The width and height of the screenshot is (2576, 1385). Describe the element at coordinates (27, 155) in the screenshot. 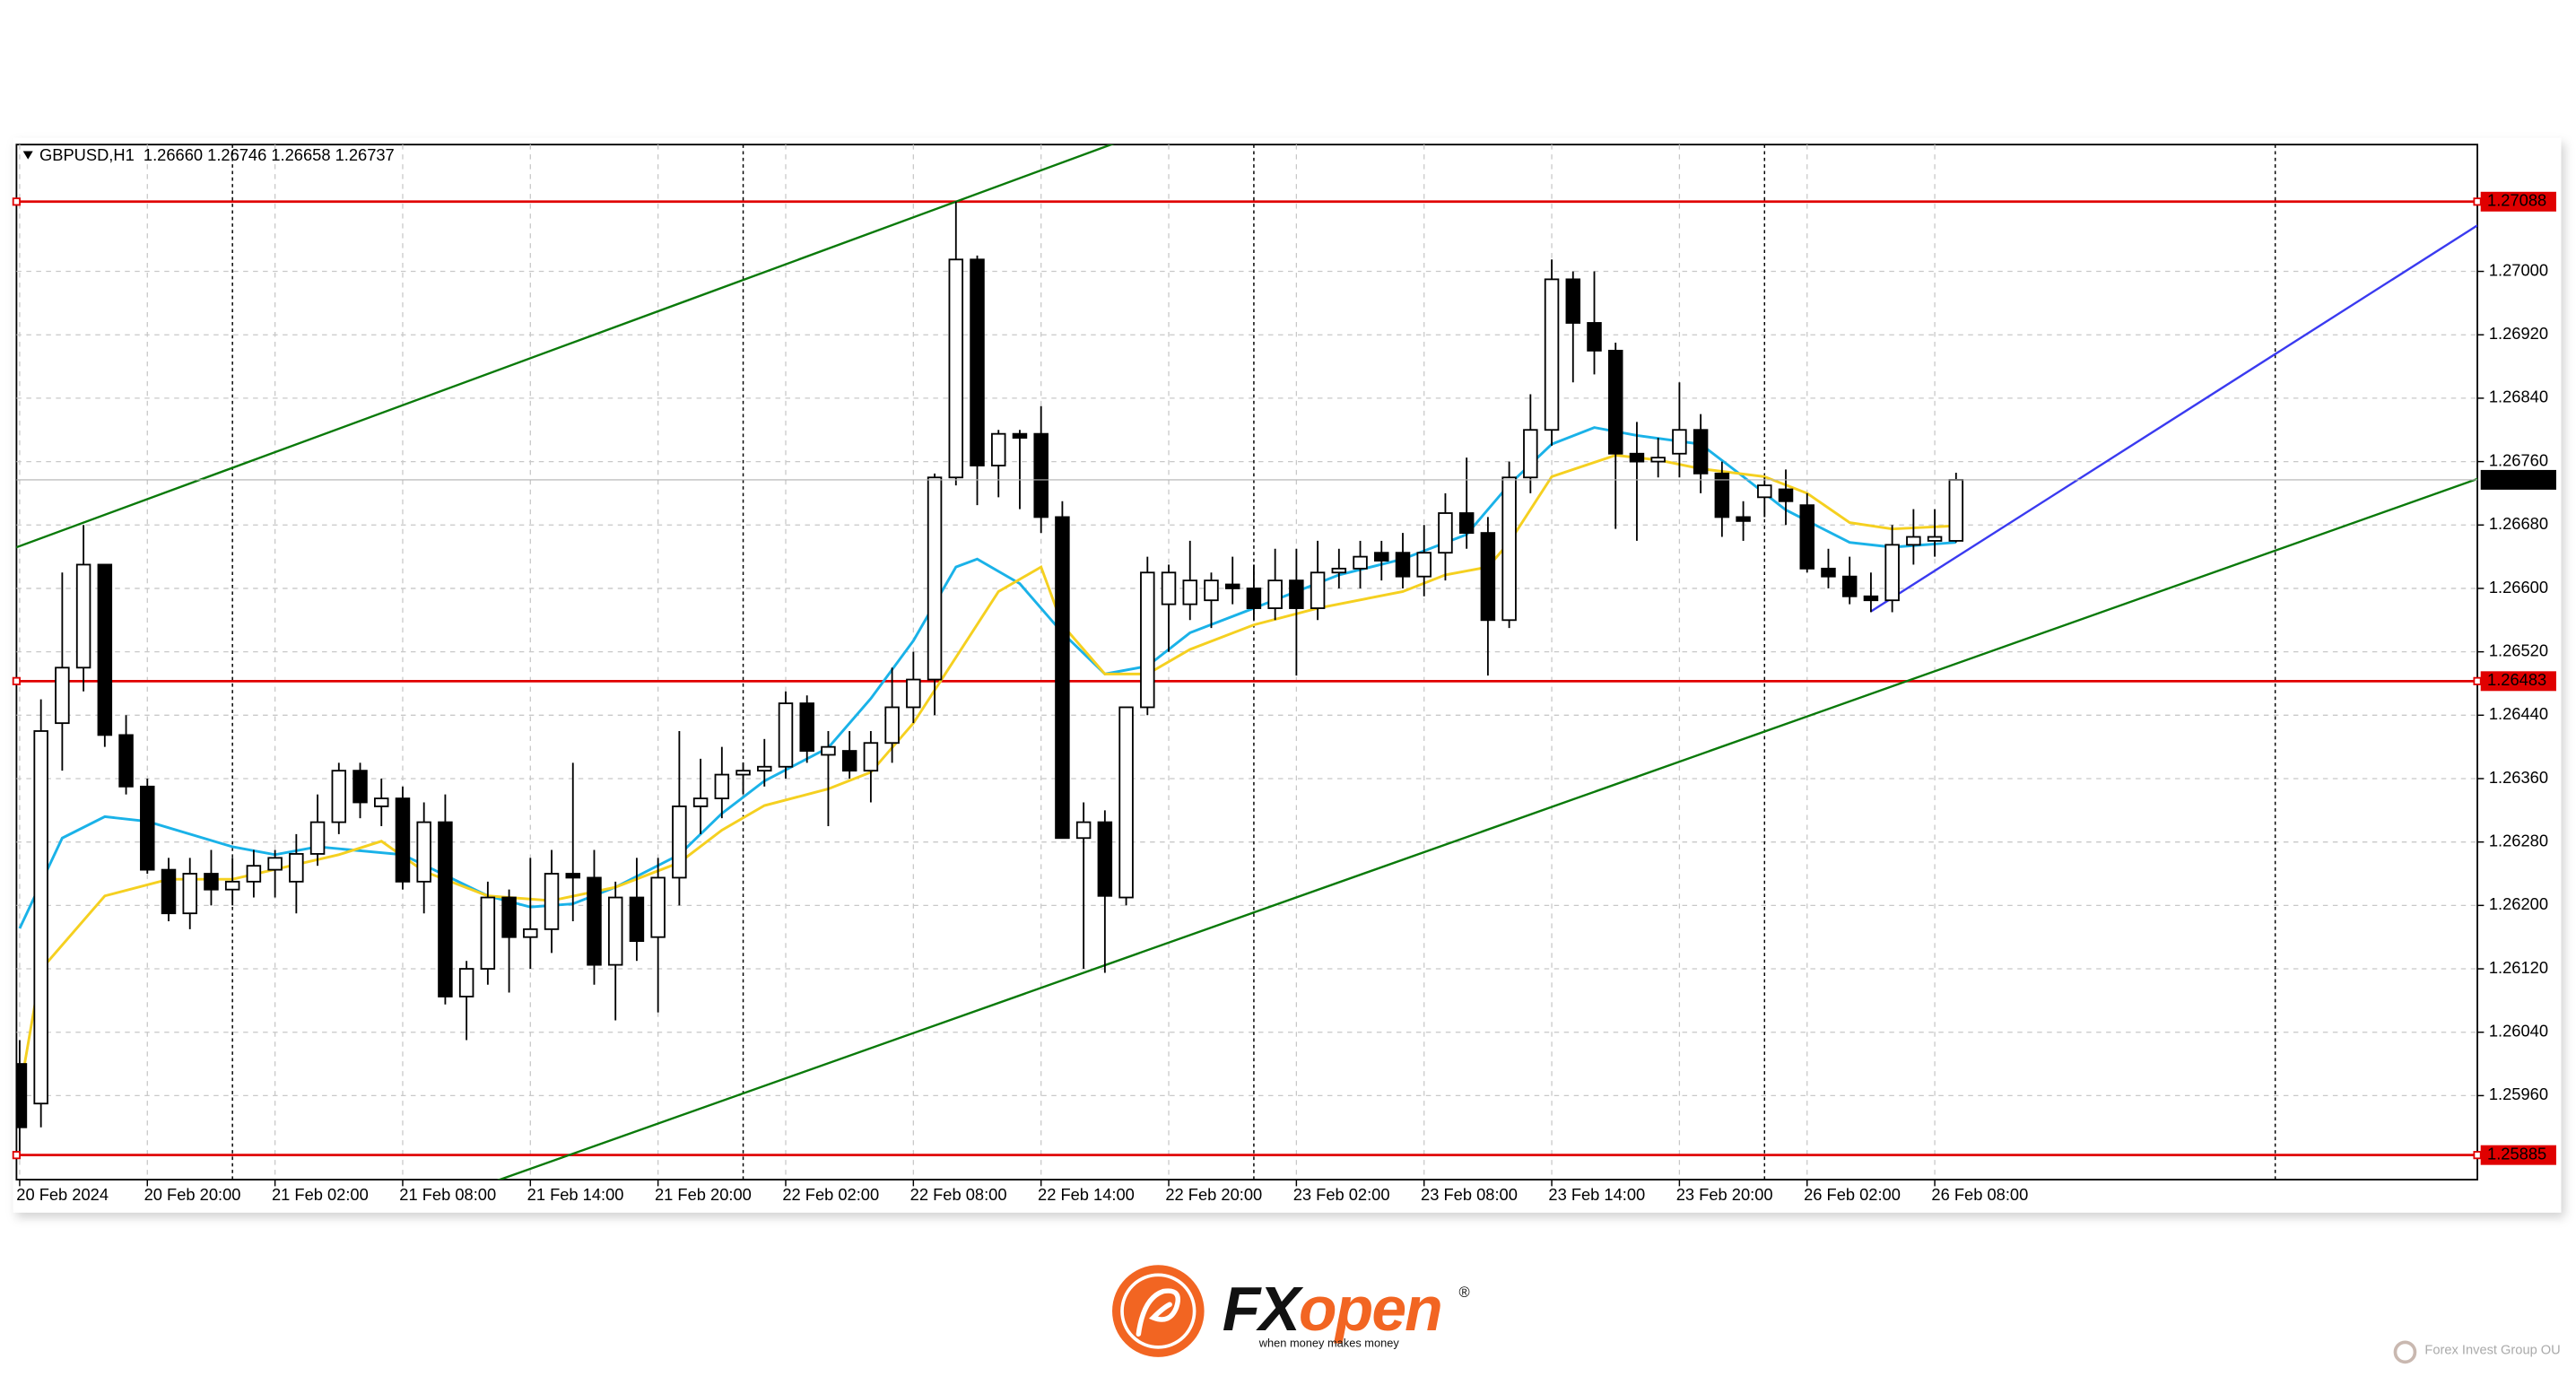

I see `symbol-menu-arrow` at that location.